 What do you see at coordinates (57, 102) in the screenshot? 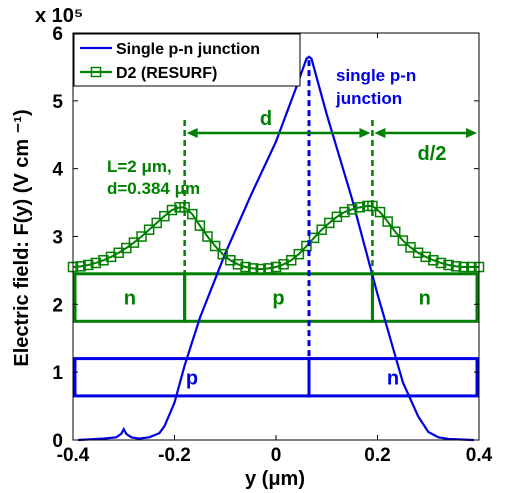
I see `y-tick-label-5: 5` at bounding box center [57, 102].